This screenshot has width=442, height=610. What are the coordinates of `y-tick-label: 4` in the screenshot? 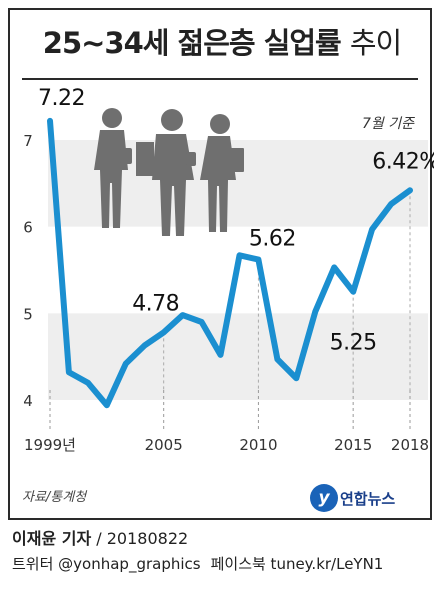 It's located at (28, 401).